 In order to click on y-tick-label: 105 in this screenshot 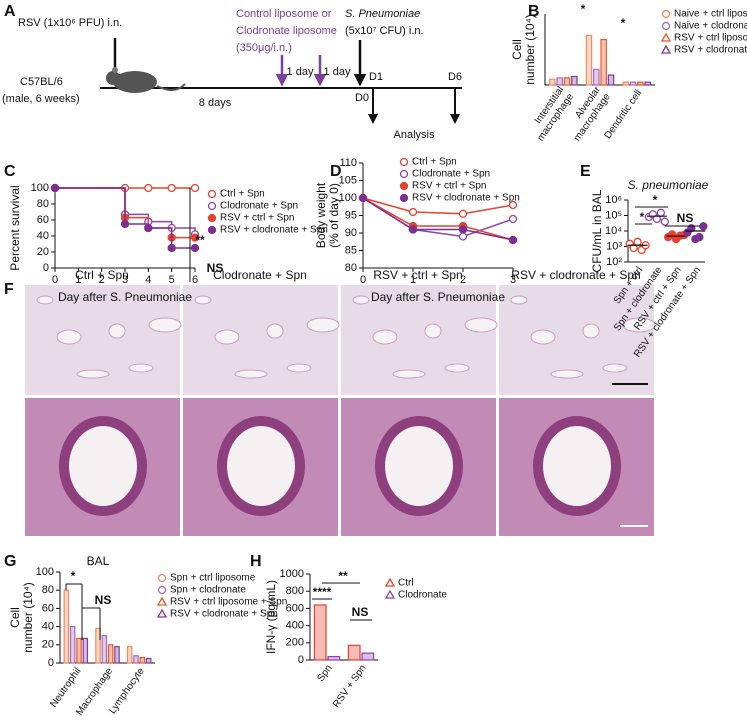, I will do `click(348, 180)`.